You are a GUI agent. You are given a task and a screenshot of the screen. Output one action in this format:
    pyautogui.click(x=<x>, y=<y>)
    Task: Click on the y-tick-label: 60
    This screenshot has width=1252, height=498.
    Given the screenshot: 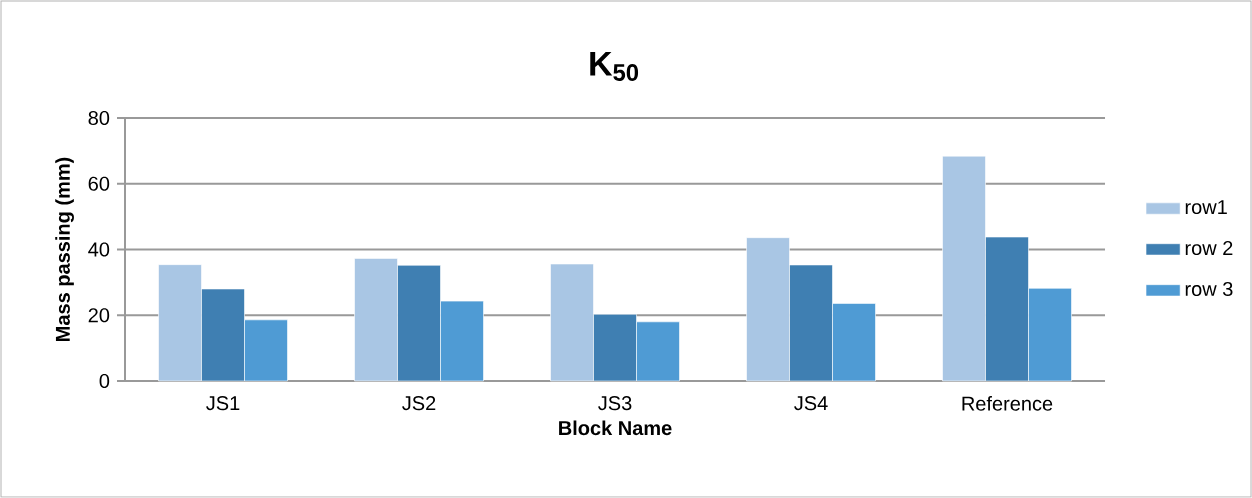 What is the action you would take?
    pyautogui.click(x=99, y=183)
    